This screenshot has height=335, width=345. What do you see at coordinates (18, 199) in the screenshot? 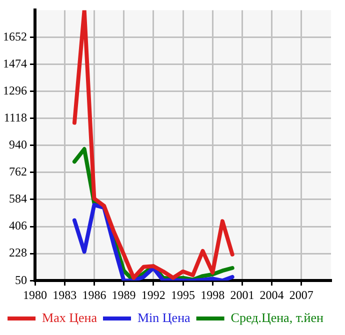
I see `y-tick-label: 584` at bounding box center [18, 199].